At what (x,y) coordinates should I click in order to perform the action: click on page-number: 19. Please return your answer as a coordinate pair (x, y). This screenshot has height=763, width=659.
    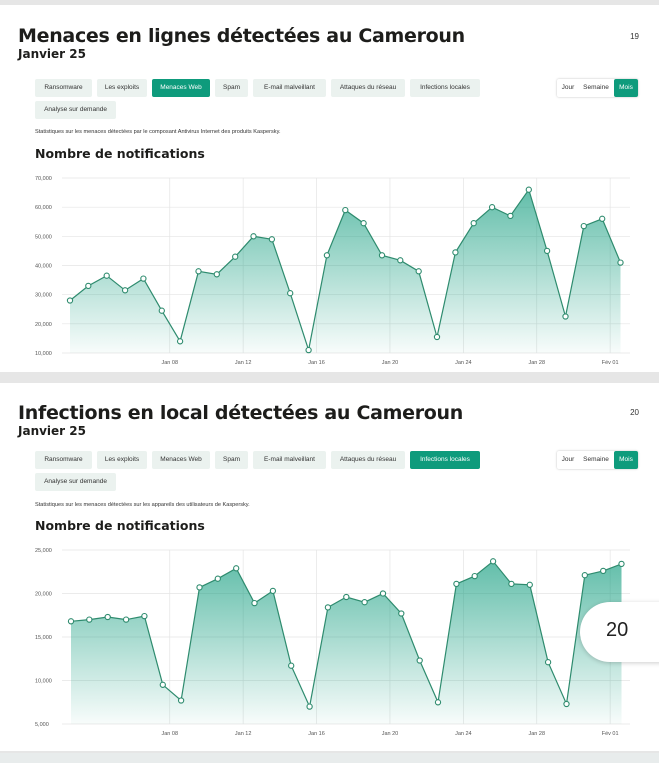
    Looking at the image, I should click on (634, 36).